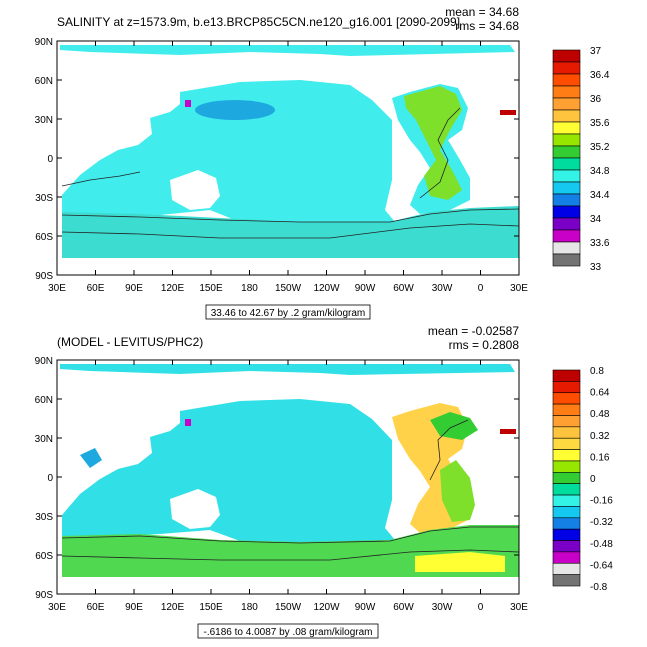 Image resolution: width=647 pixels, height=647 pixels. Describe the element at coordinates (44, 439) in the screenshot. I see `bottom-lat-label: 30N` at that location.